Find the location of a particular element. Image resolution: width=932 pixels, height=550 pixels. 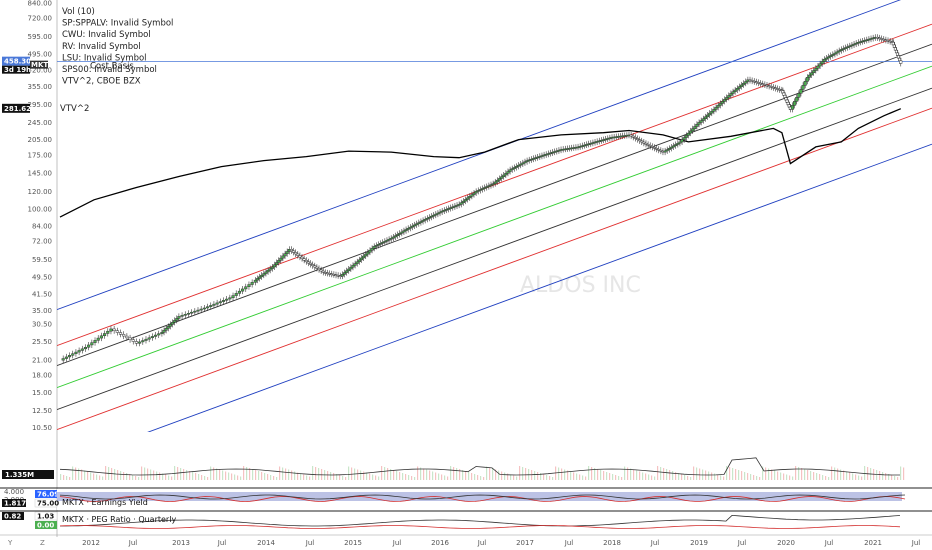

pane2-line-red is located at coordinates (480, 527).